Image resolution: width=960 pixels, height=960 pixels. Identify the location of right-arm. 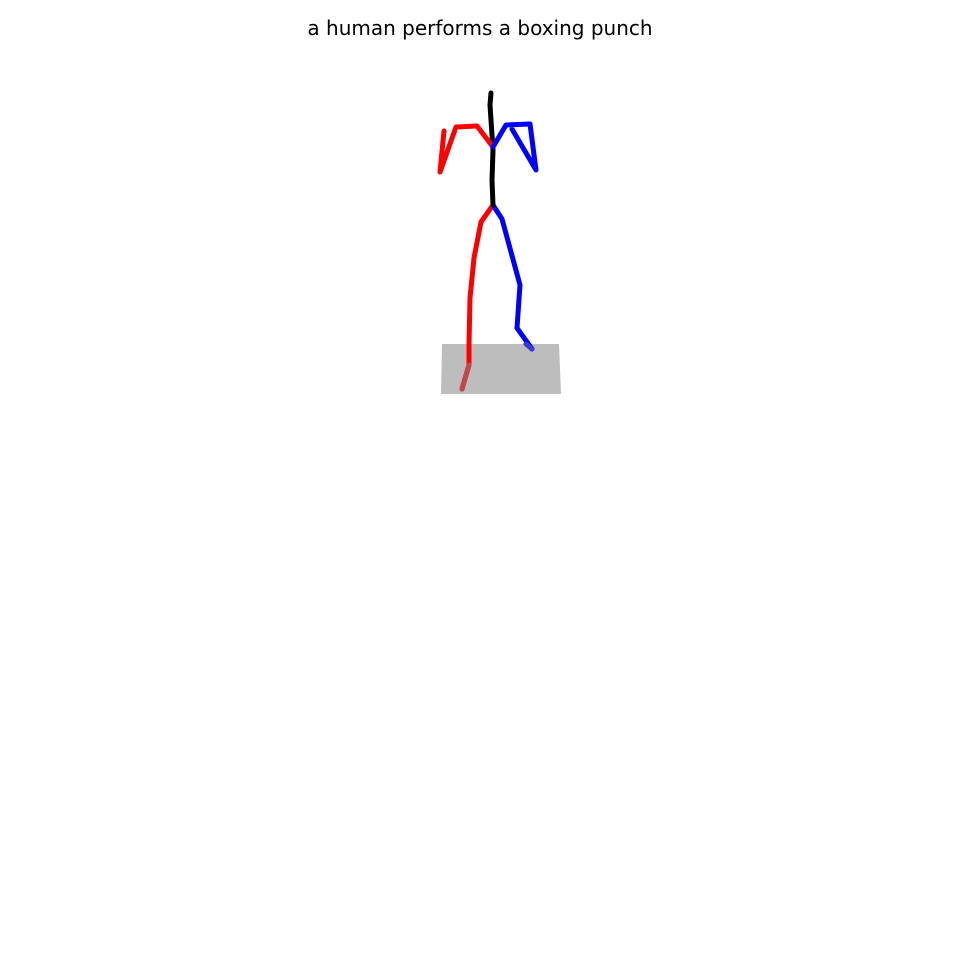
(466, 149).